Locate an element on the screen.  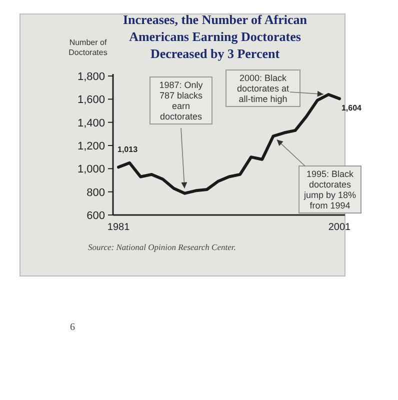
source-note: Source: National Opinion Research Center. is located at coordinates (162, 247).